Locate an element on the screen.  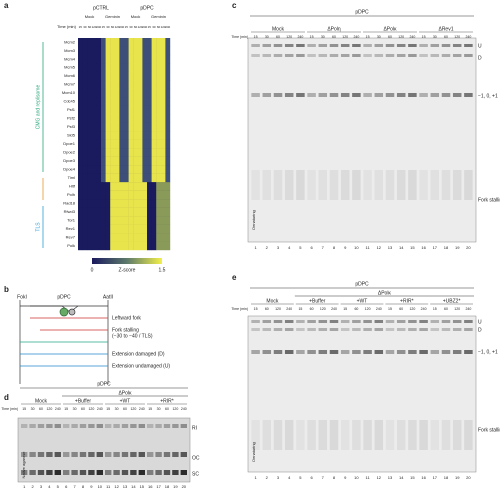
lane-number: 11 is located at coordinates (108, 486).